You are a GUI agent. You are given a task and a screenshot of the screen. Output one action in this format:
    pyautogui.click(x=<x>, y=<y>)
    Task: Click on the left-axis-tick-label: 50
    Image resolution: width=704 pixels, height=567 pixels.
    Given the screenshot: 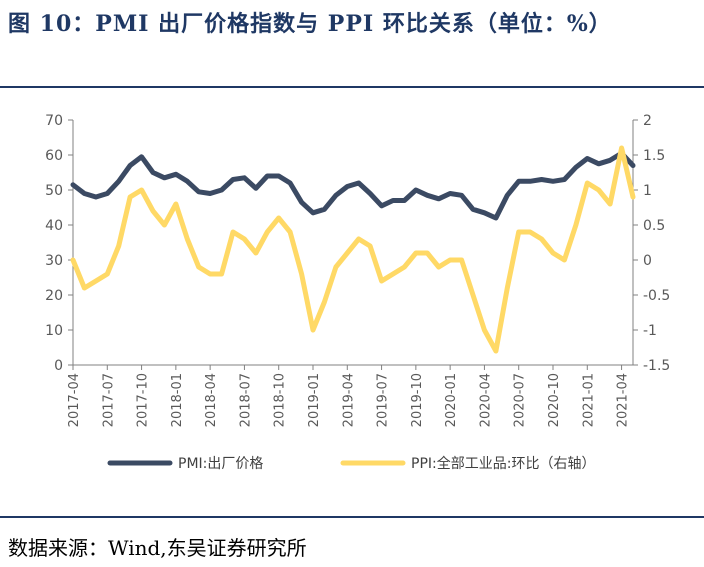 What is the action you would take?
    pyautogui.click(x=54, y=191)
    